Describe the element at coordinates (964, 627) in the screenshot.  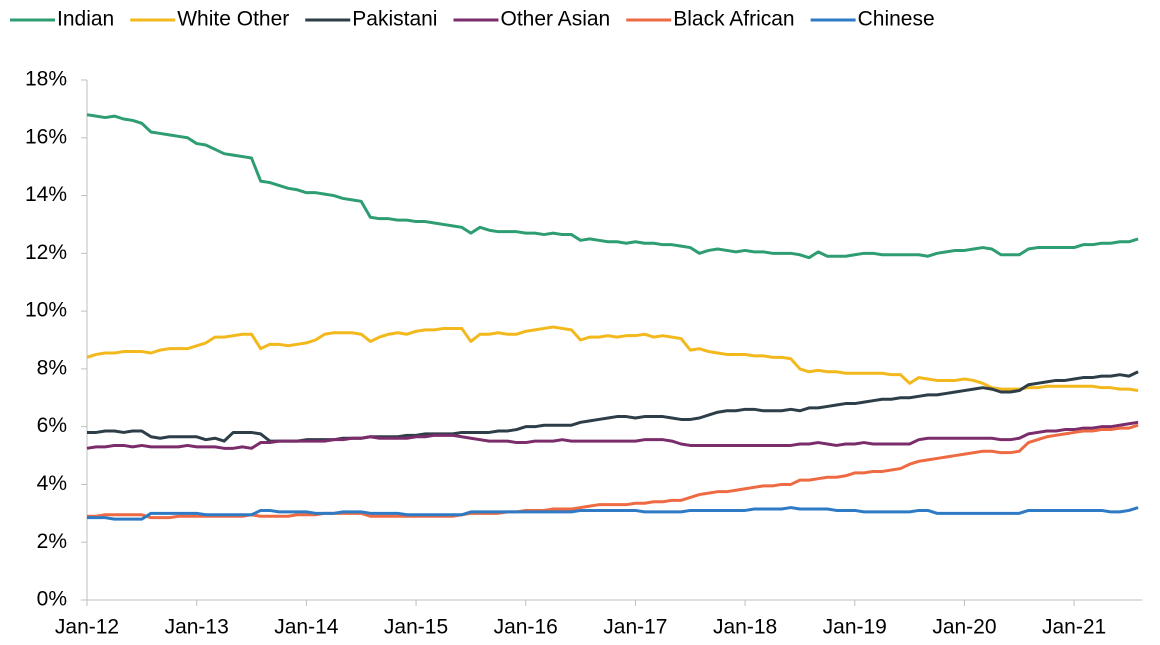
I see `x-tick-label: Jan-20` at that location.